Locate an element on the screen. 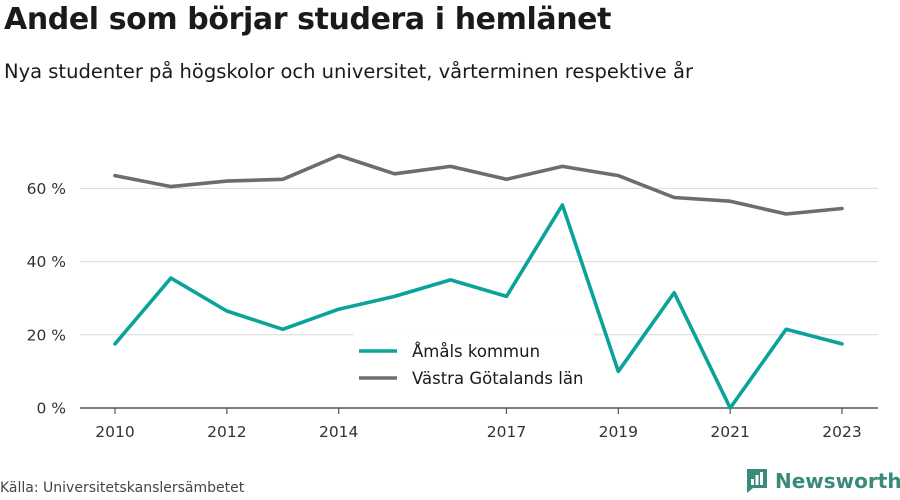 This screenshot has width=900, height=500. newsworthy-logo-icon is located at coordinates (757, 481).